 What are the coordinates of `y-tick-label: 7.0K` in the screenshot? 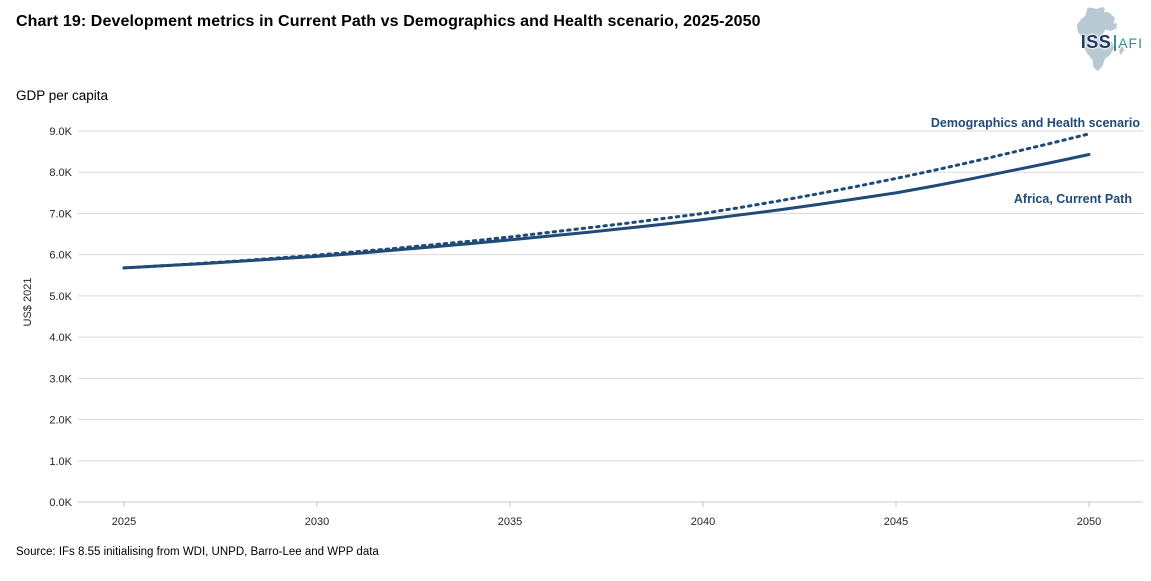 It's located at (60, 214).